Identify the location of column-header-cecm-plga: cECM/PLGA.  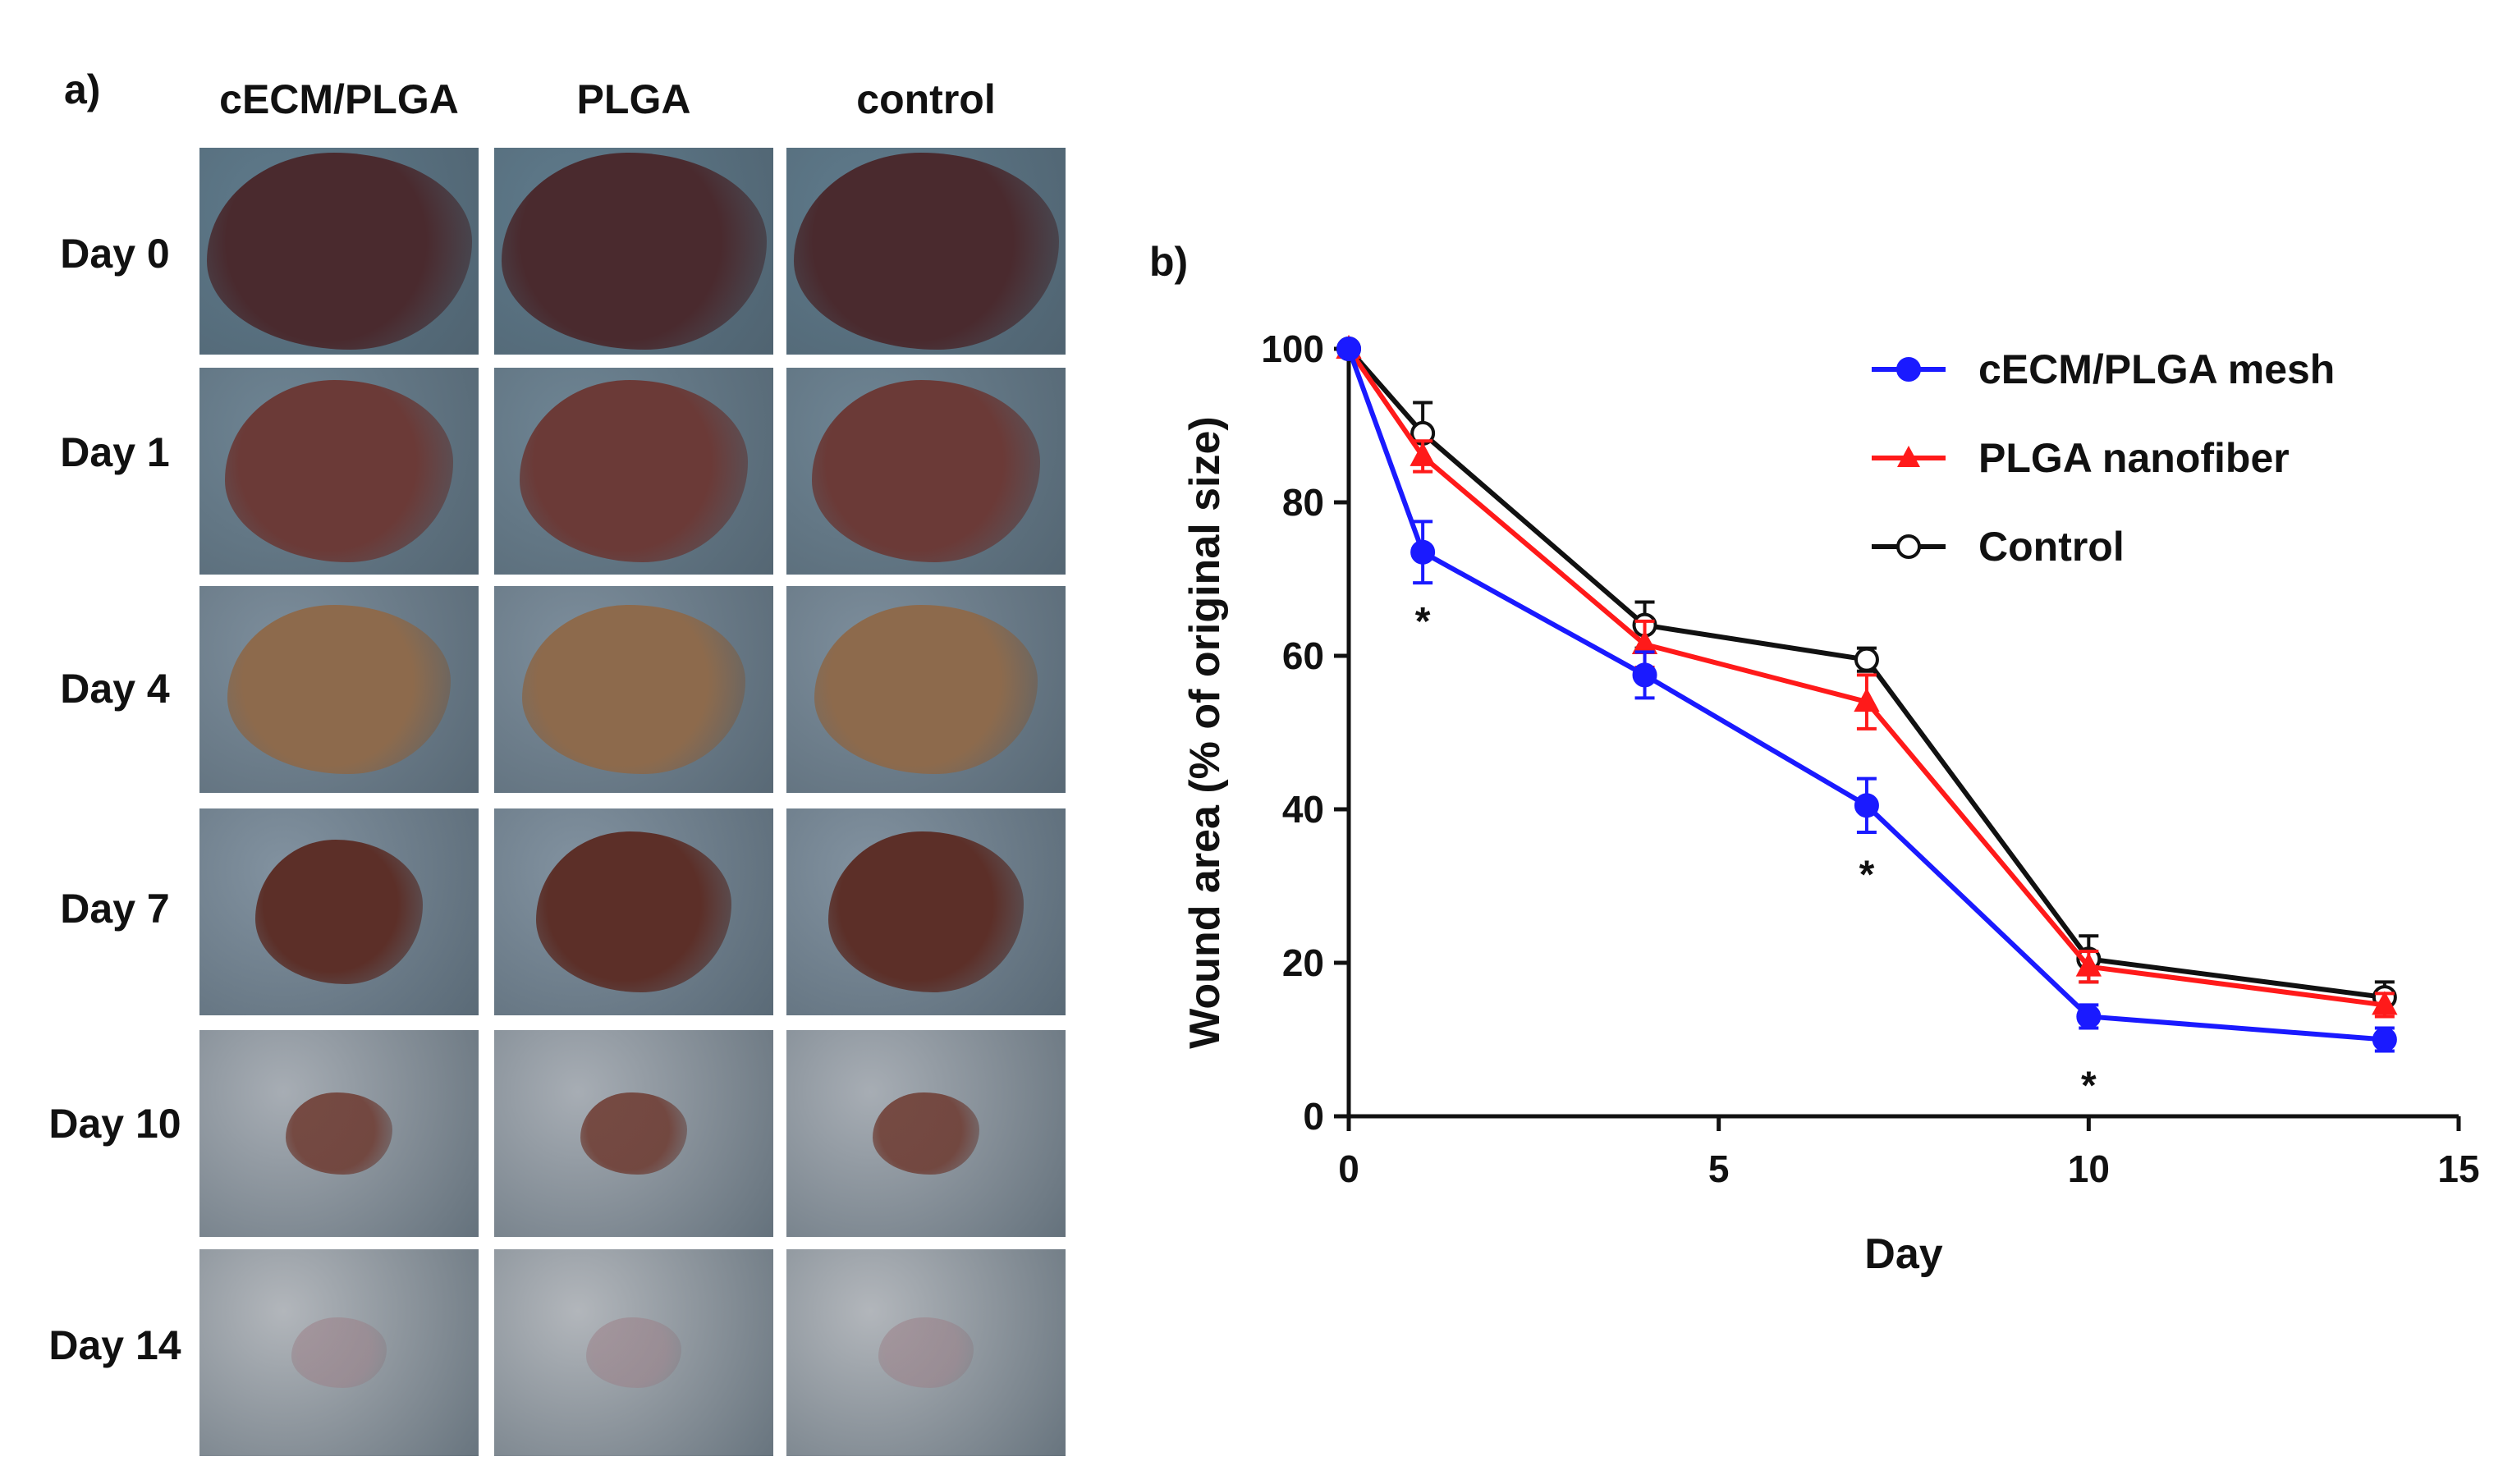
(339, 99).